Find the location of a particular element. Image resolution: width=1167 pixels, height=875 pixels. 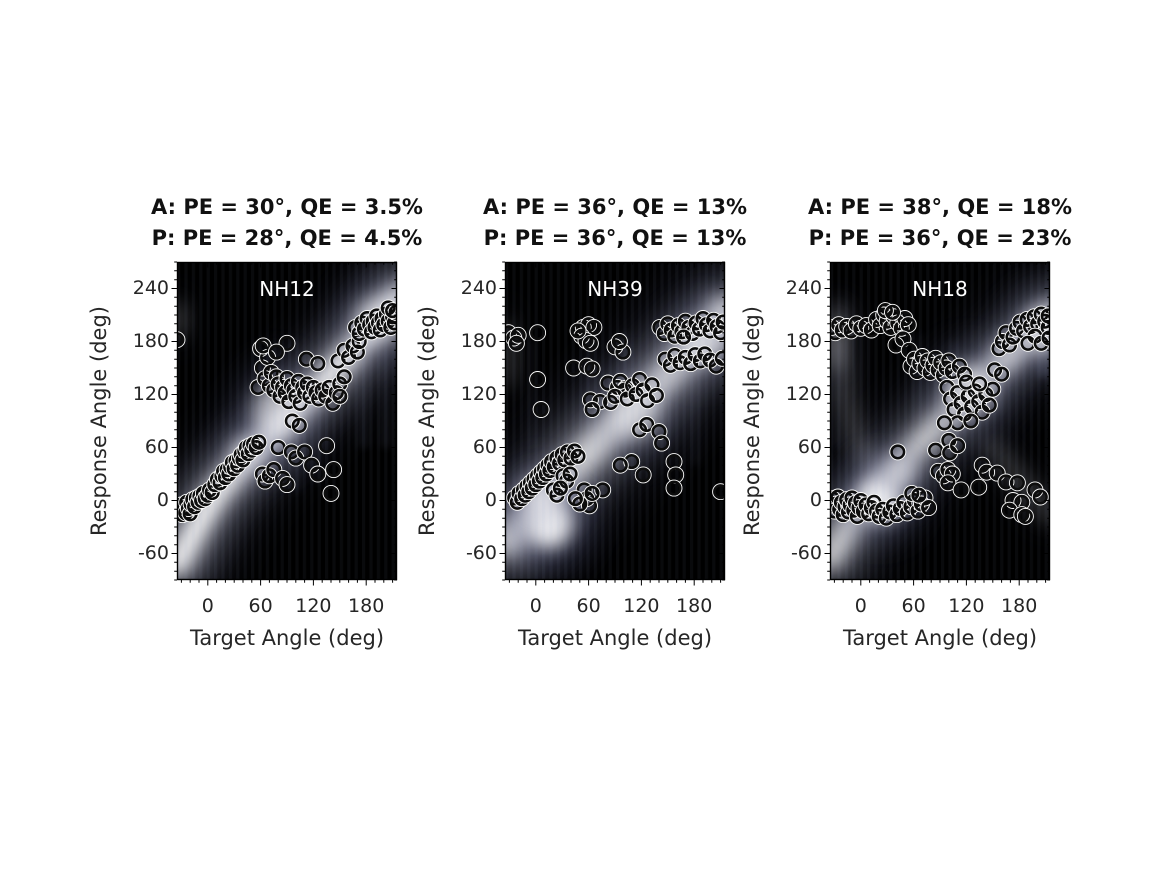

y-tick-label: -60 is located at coordinates (481, 552).